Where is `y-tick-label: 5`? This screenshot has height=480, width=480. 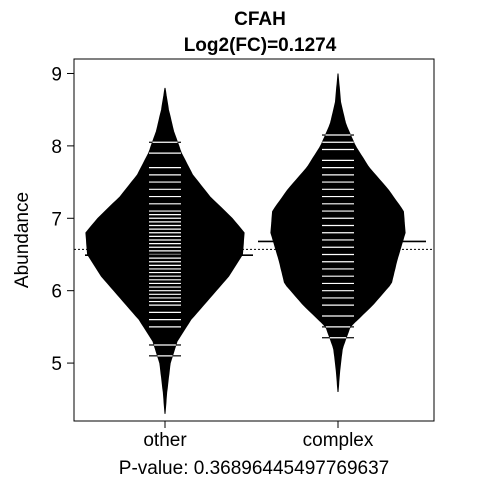 y-tick-label: 5 is located at coordinates (56, 364).